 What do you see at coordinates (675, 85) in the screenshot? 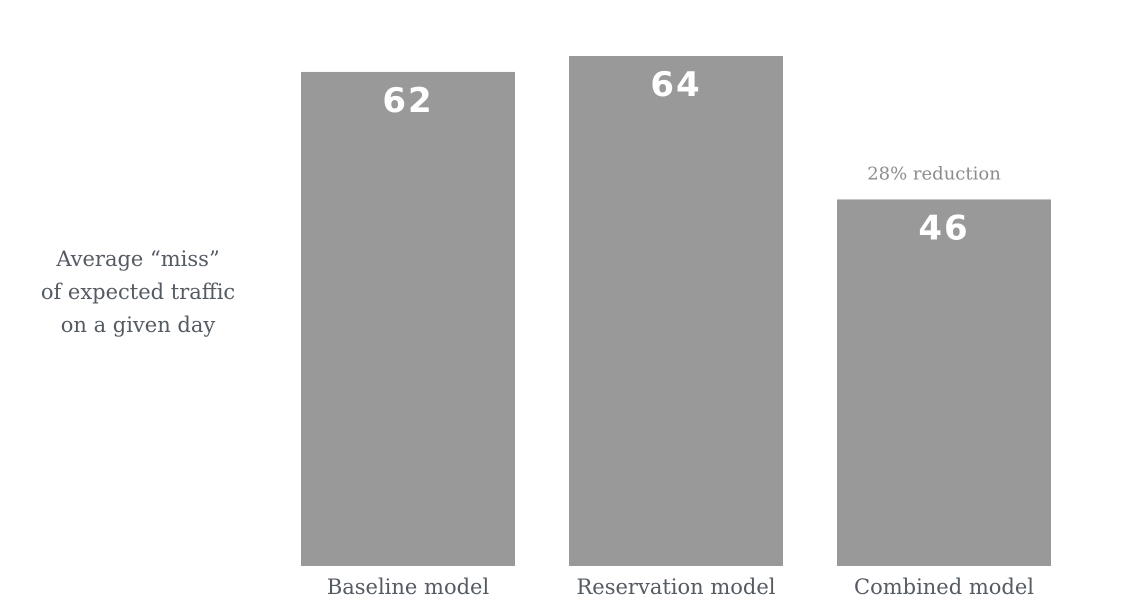
I see `bar-value-label: 64` at bounding box center [675, 85].